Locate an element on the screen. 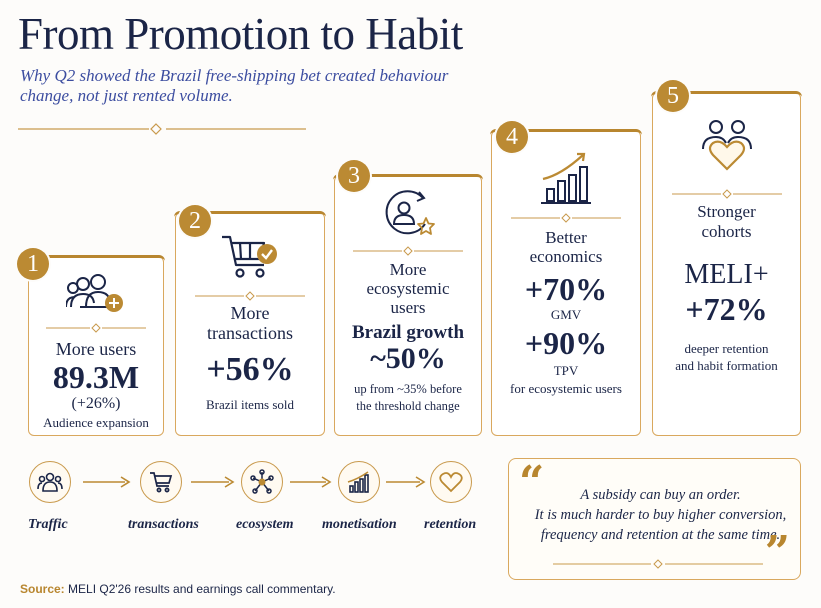 The height and width of the screenshot is (608, 821). user-star-cycle-icon is located at coordinates (408, 214).